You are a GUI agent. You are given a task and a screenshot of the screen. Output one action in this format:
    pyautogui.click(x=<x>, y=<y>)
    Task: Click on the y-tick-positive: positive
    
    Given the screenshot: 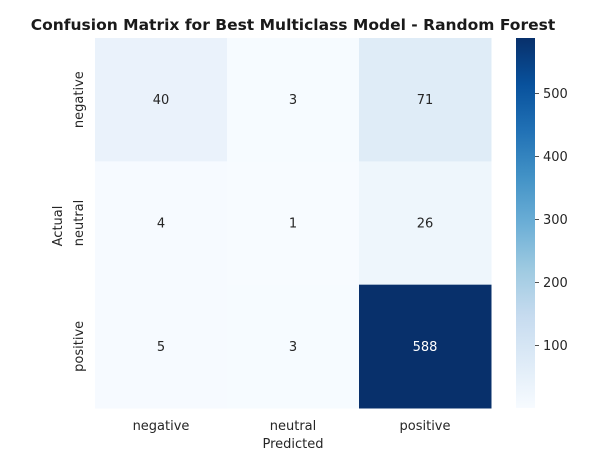 What is the action you would take?
    pyautogui.click(x=79, y=346)
    